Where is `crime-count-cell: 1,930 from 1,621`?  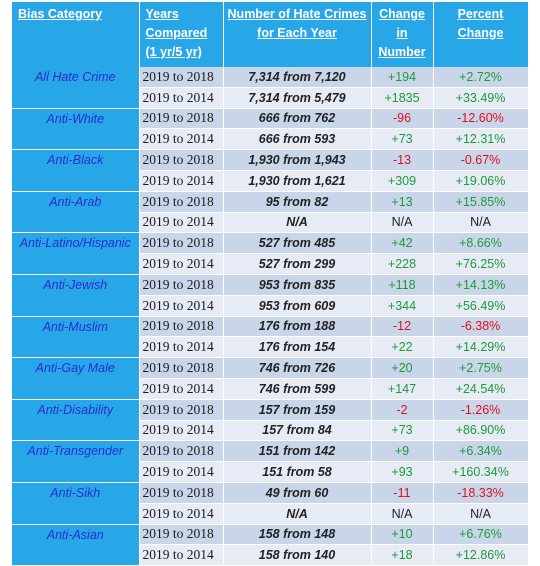
crime-count-cell: 1,930 from 1,621 is located at coordinates (297, 181).